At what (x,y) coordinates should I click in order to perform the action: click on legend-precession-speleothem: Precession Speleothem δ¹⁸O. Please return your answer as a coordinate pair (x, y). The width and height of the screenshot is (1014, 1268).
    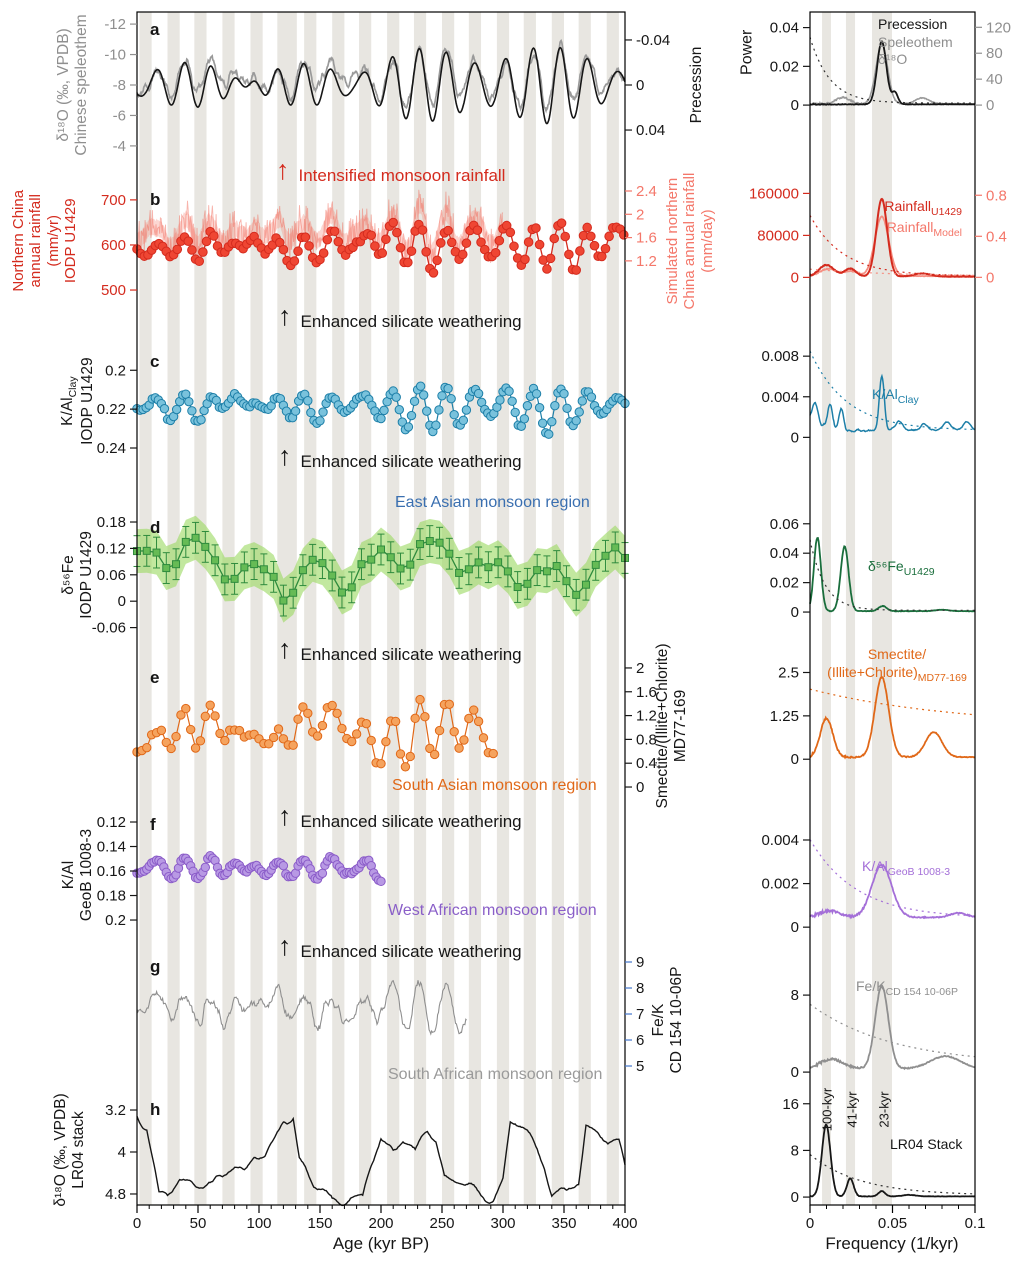
    Looking at the image, I should click on (915, 42).